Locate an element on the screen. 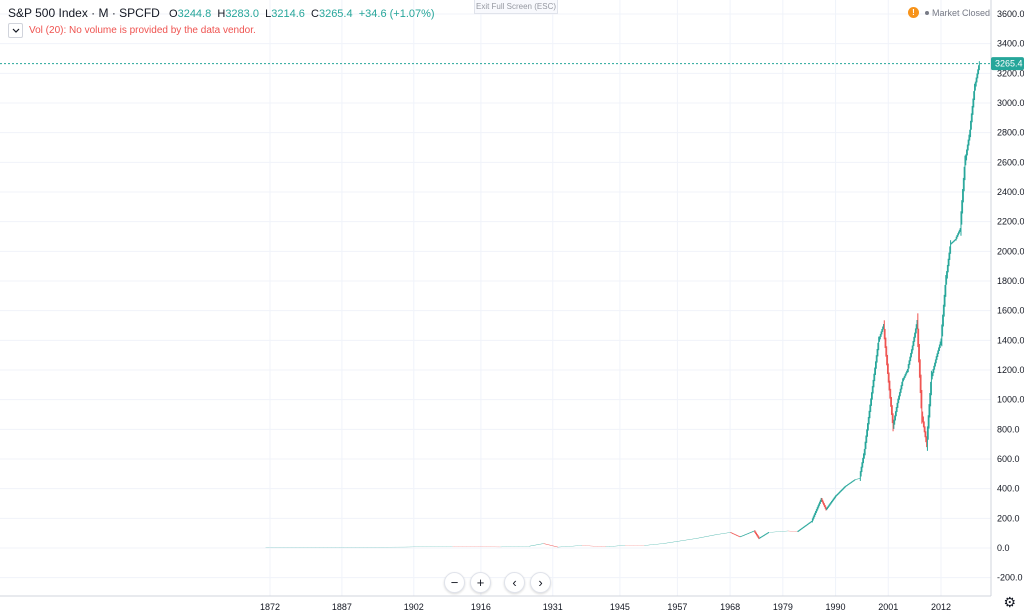  y-tick-label: 600.0 is located at coordinates (1008, 459).